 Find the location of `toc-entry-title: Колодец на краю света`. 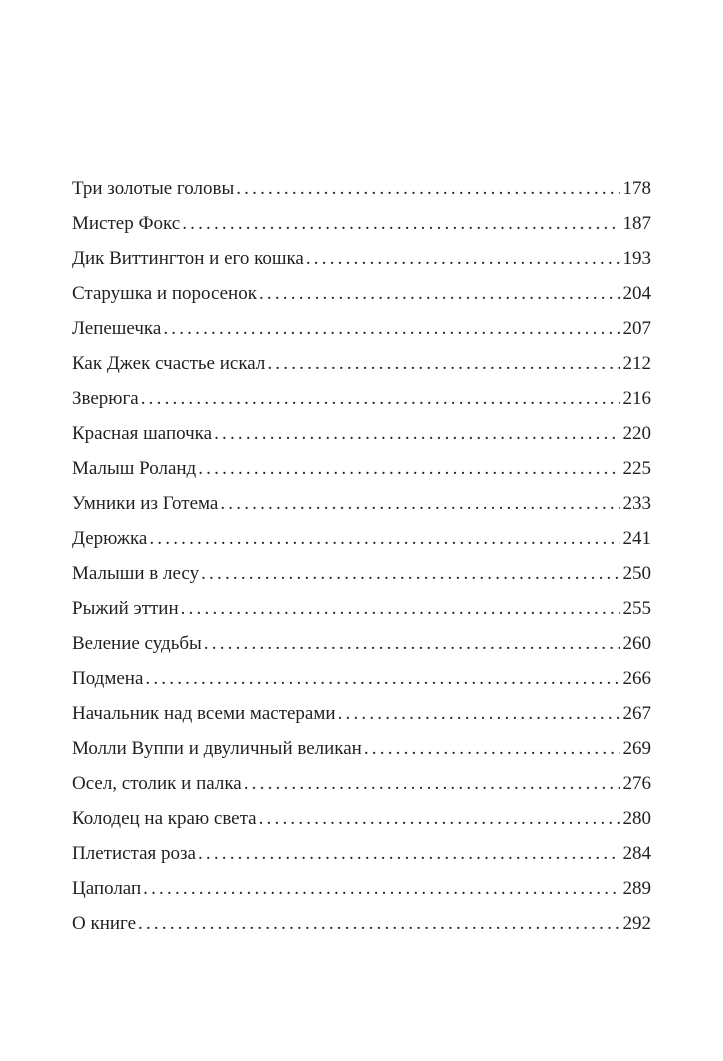

toc-entry-title: Колодец на краю света is located at coordinates (164, 818).